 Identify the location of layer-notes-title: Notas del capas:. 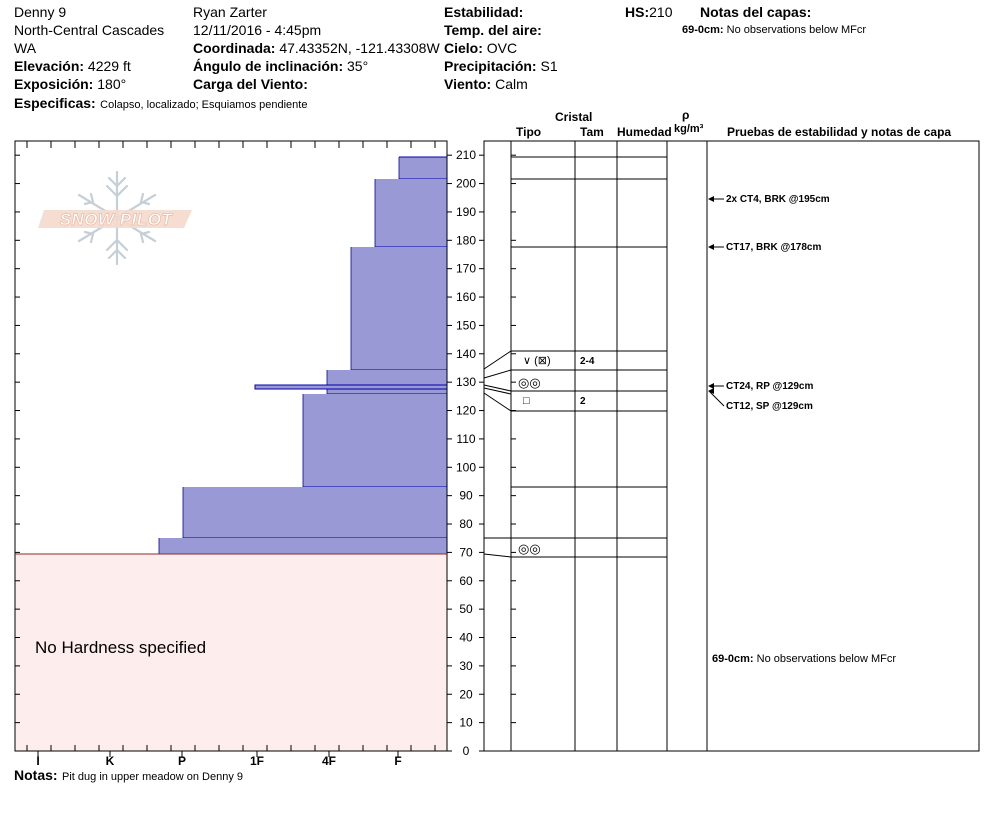
(756, 12).